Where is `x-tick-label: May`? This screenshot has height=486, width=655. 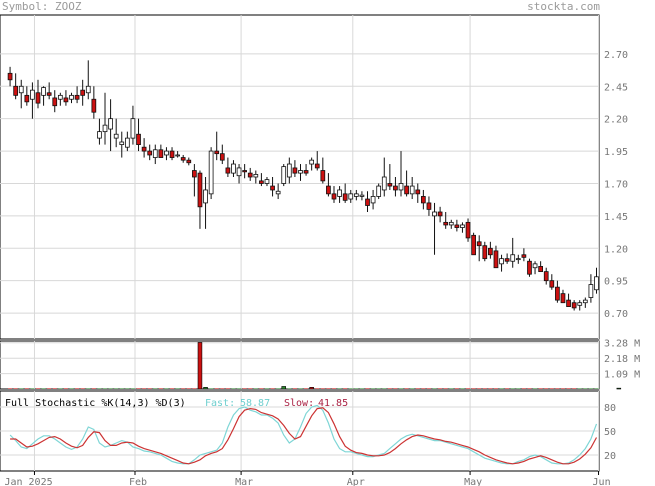
x-tick-label: May is located at coordinates (473, 481).